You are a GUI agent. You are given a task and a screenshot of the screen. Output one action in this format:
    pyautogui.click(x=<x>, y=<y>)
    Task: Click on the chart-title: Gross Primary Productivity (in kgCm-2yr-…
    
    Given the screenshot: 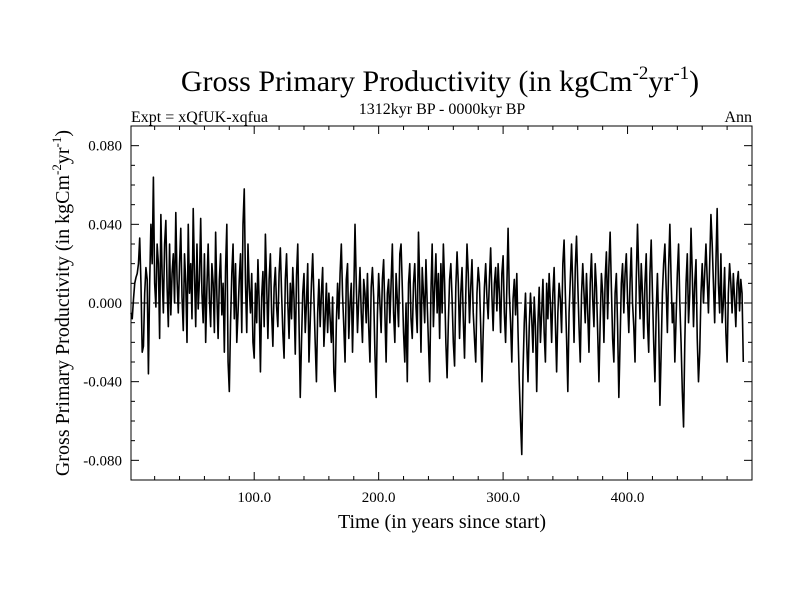 What is the action you would take?
    pyautogui.click(x=440, y=80)
    